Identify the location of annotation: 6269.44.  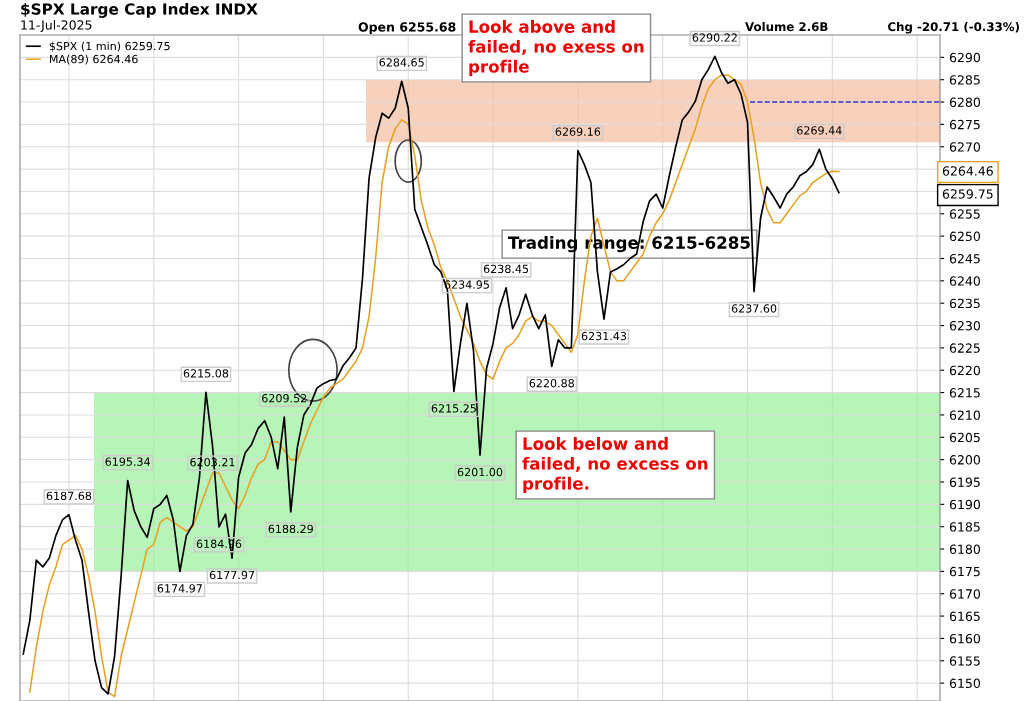
(819, 130).